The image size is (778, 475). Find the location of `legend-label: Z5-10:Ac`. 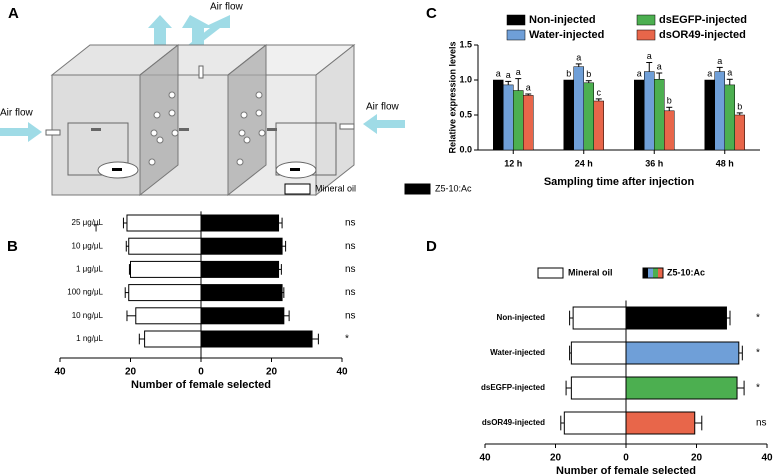

legend-label: Z5-10:Ac is located at coordinates (686, 272).